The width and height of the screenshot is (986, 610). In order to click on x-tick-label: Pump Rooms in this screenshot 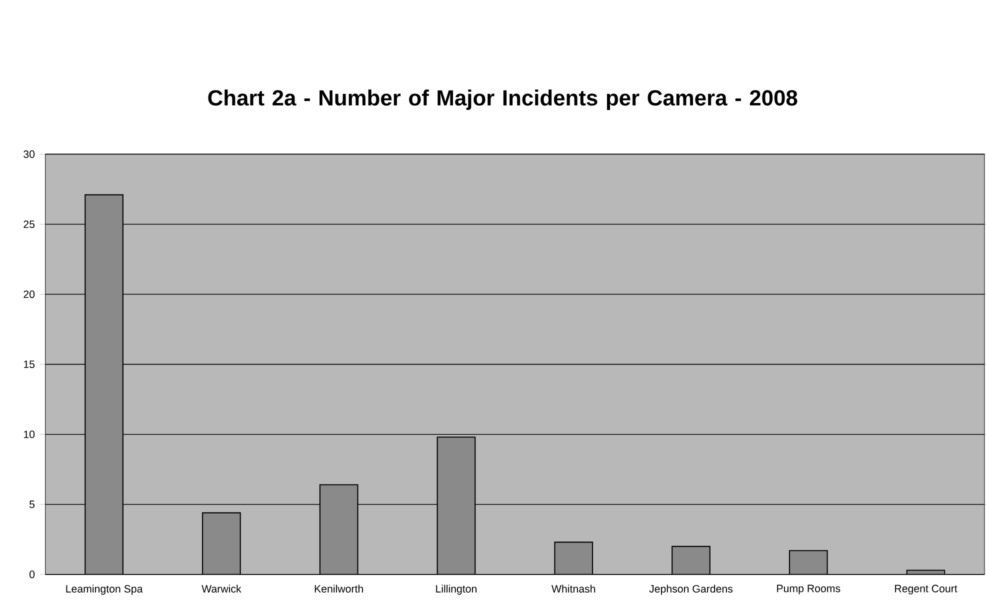, I will do `click(808, 589)`.